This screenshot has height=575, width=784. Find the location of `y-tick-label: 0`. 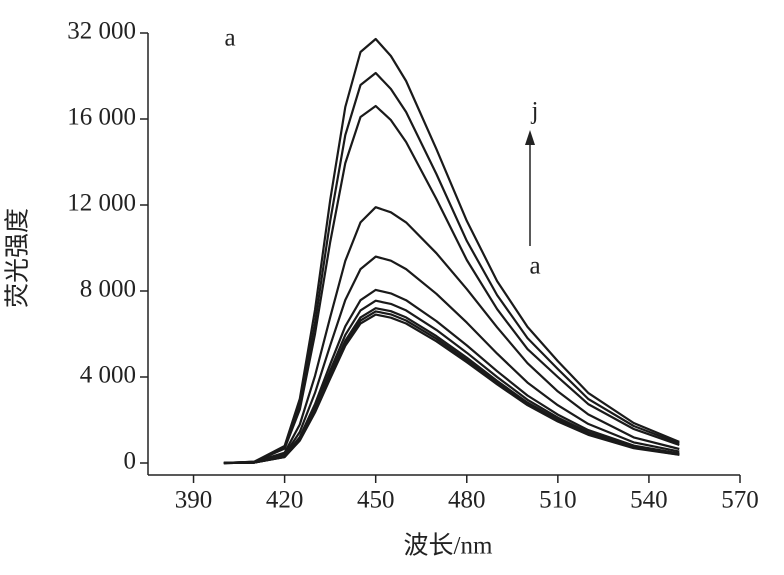

y-tick-label: 0 is located at coordinates (130, 461).